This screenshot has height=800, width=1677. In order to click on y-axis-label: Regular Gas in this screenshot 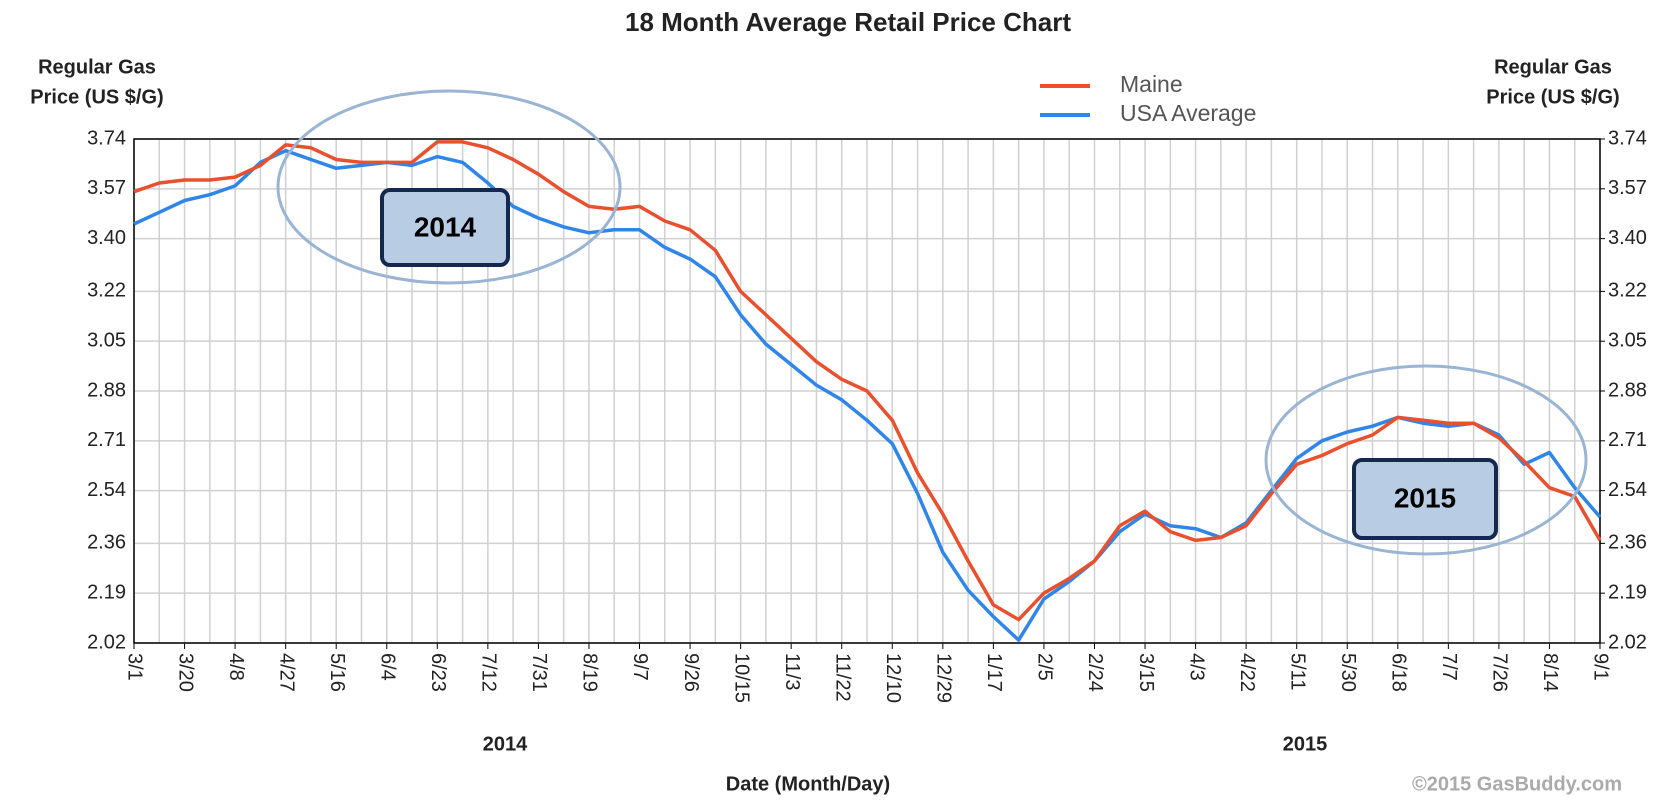, I will do `click(97, 67)`.